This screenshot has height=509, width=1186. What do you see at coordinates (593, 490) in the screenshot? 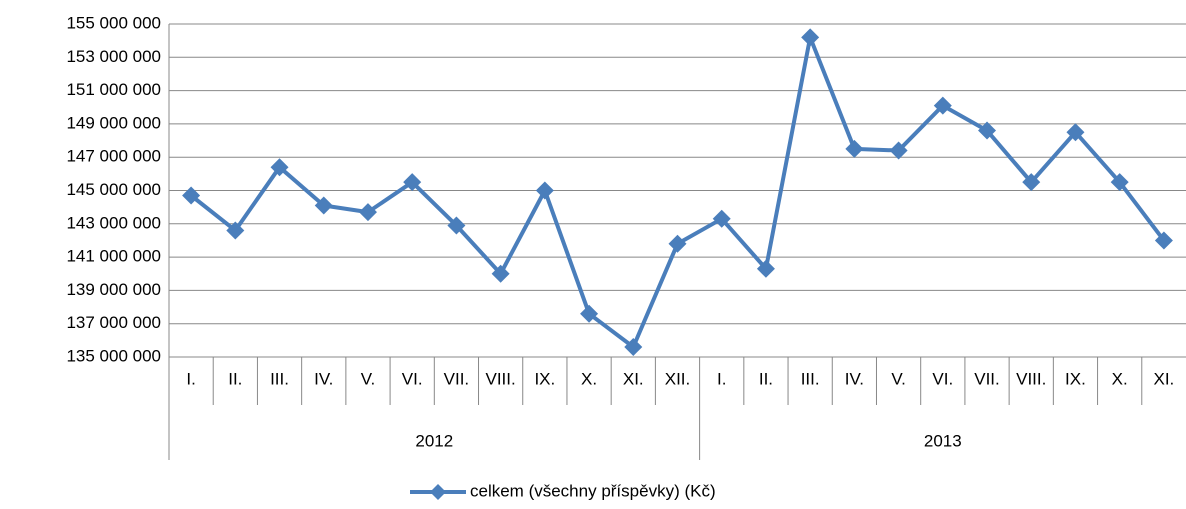
I see `legend-label: celkem (všechny příspěvky) (Kč)` at bounding box center [593, 490].